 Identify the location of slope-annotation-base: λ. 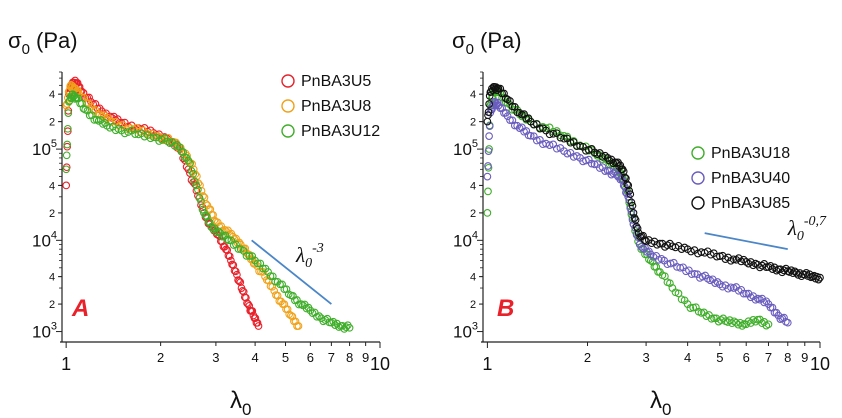
(792, 228).